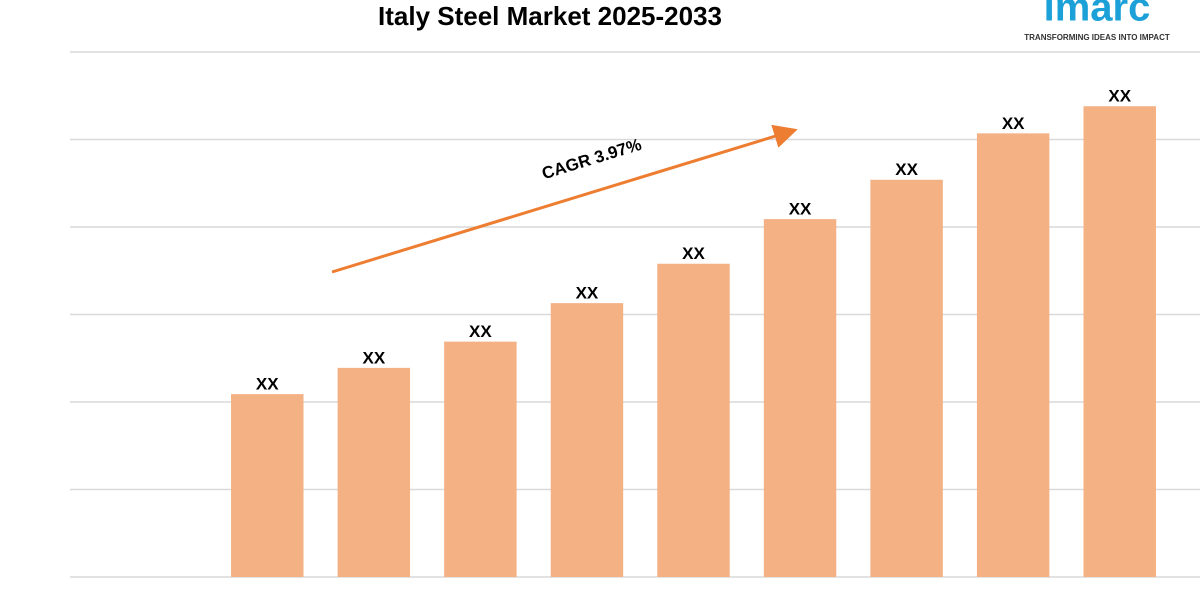  What do you see at coordinates (550, 16) in the screenshot?
I see `chart-title: Italy Steel Market 2025-2033` at bounding box center [550, 16].